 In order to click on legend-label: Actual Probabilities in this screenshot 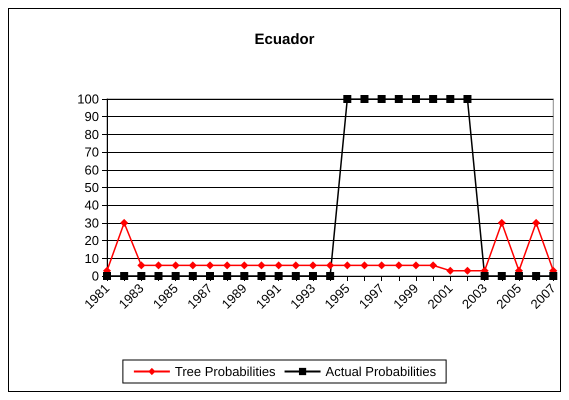, I will do `click(381, 371)`.